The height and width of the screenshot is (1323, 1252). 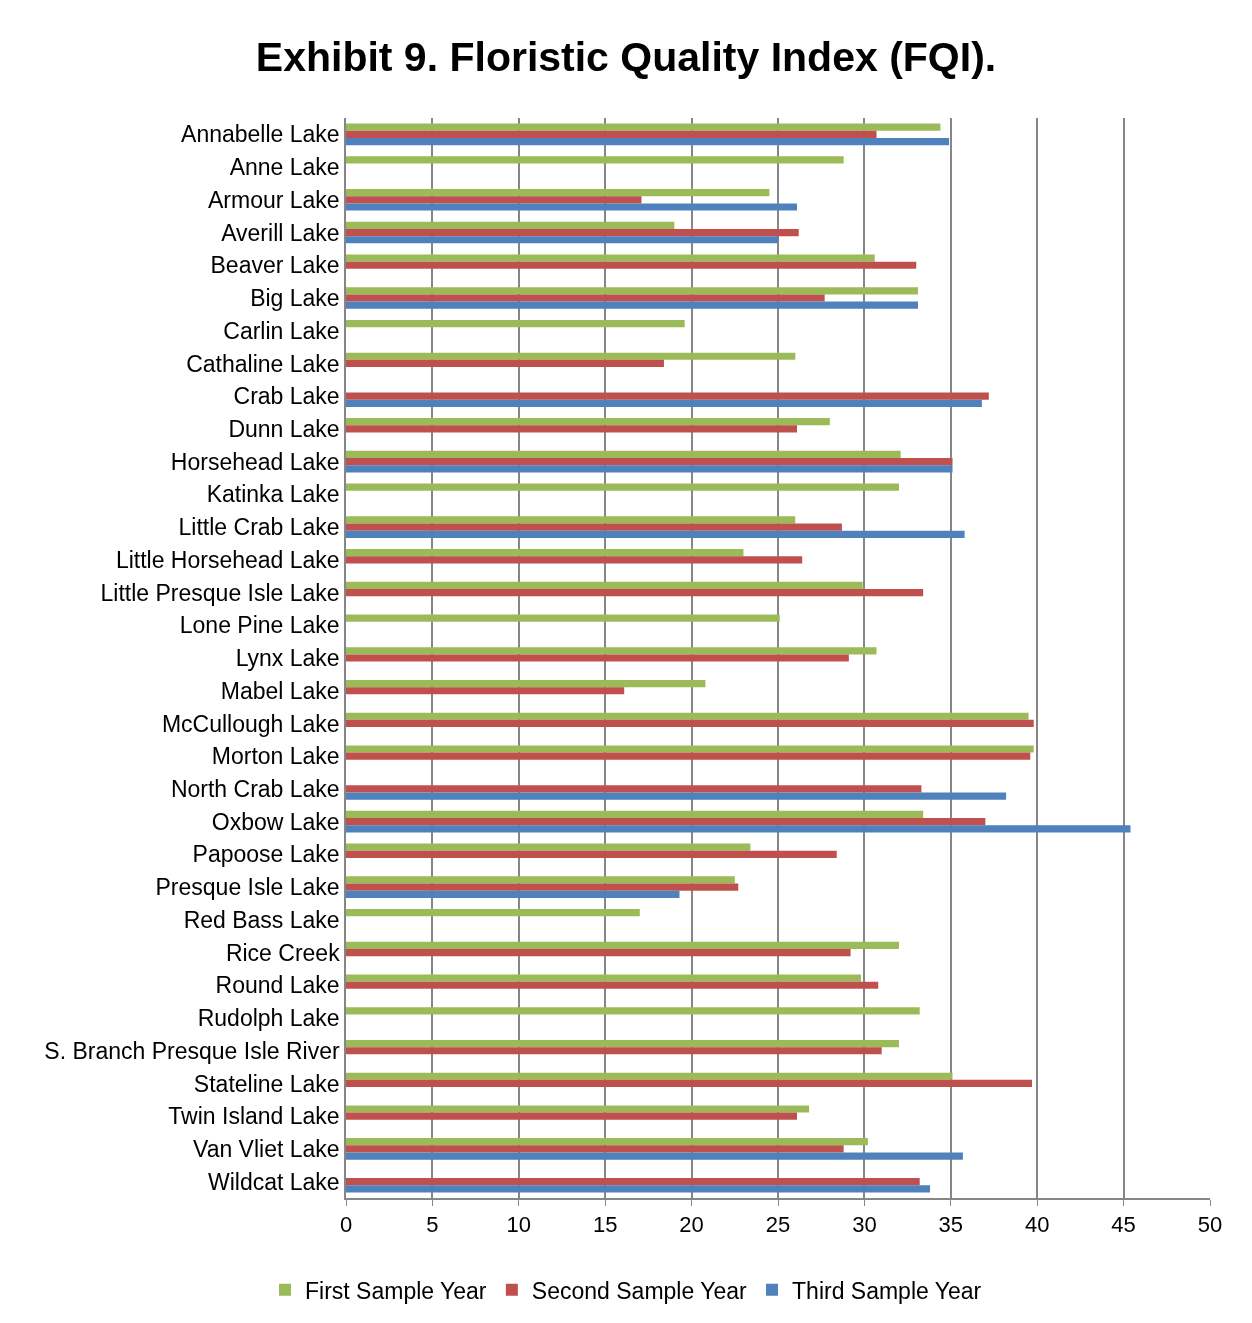 I want to click on y-tick-label: Little Crab Lake, so click(x=259, y=527).